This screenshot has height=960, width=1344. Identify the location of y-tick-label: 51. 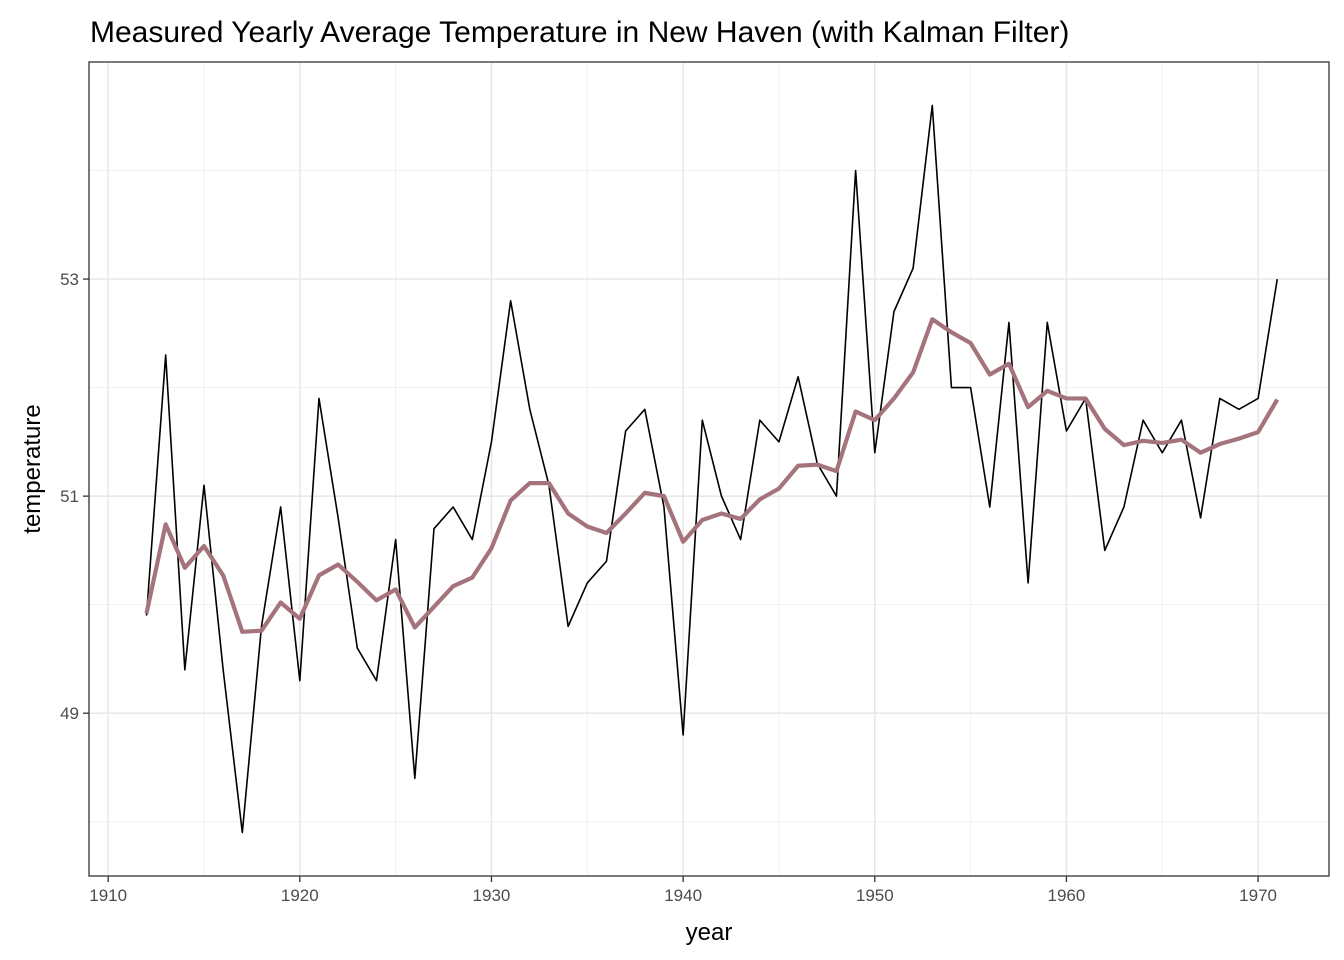
(69, 496).